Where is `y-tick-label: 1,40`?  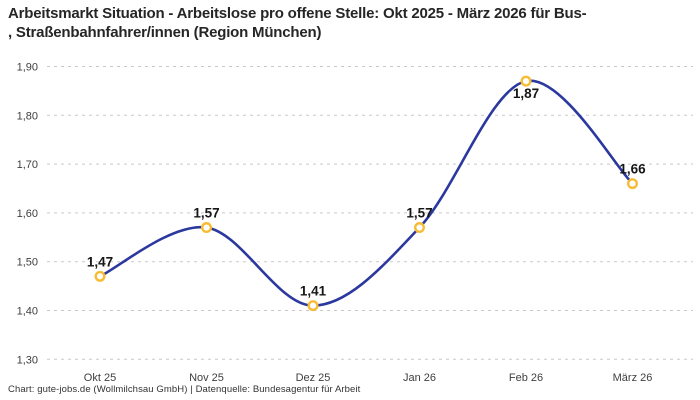
y-tick-label: 1,40 is located at coordinates (27, 312).